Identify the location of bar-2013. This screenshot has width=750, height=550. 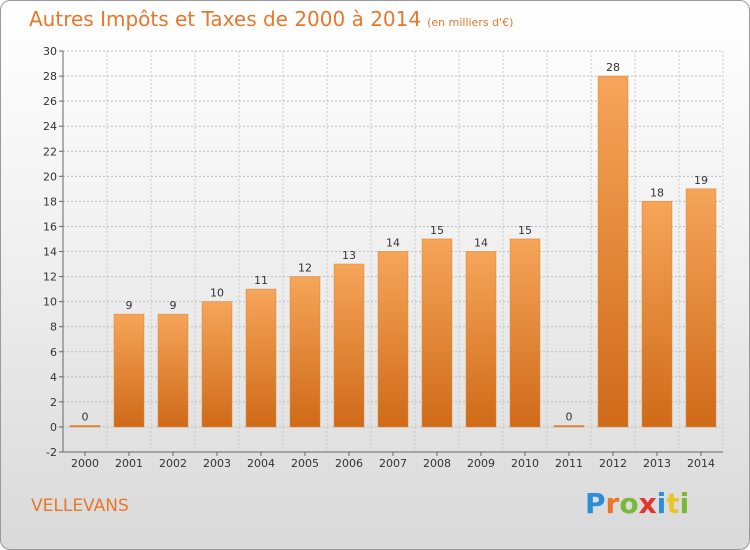
(657, 314).